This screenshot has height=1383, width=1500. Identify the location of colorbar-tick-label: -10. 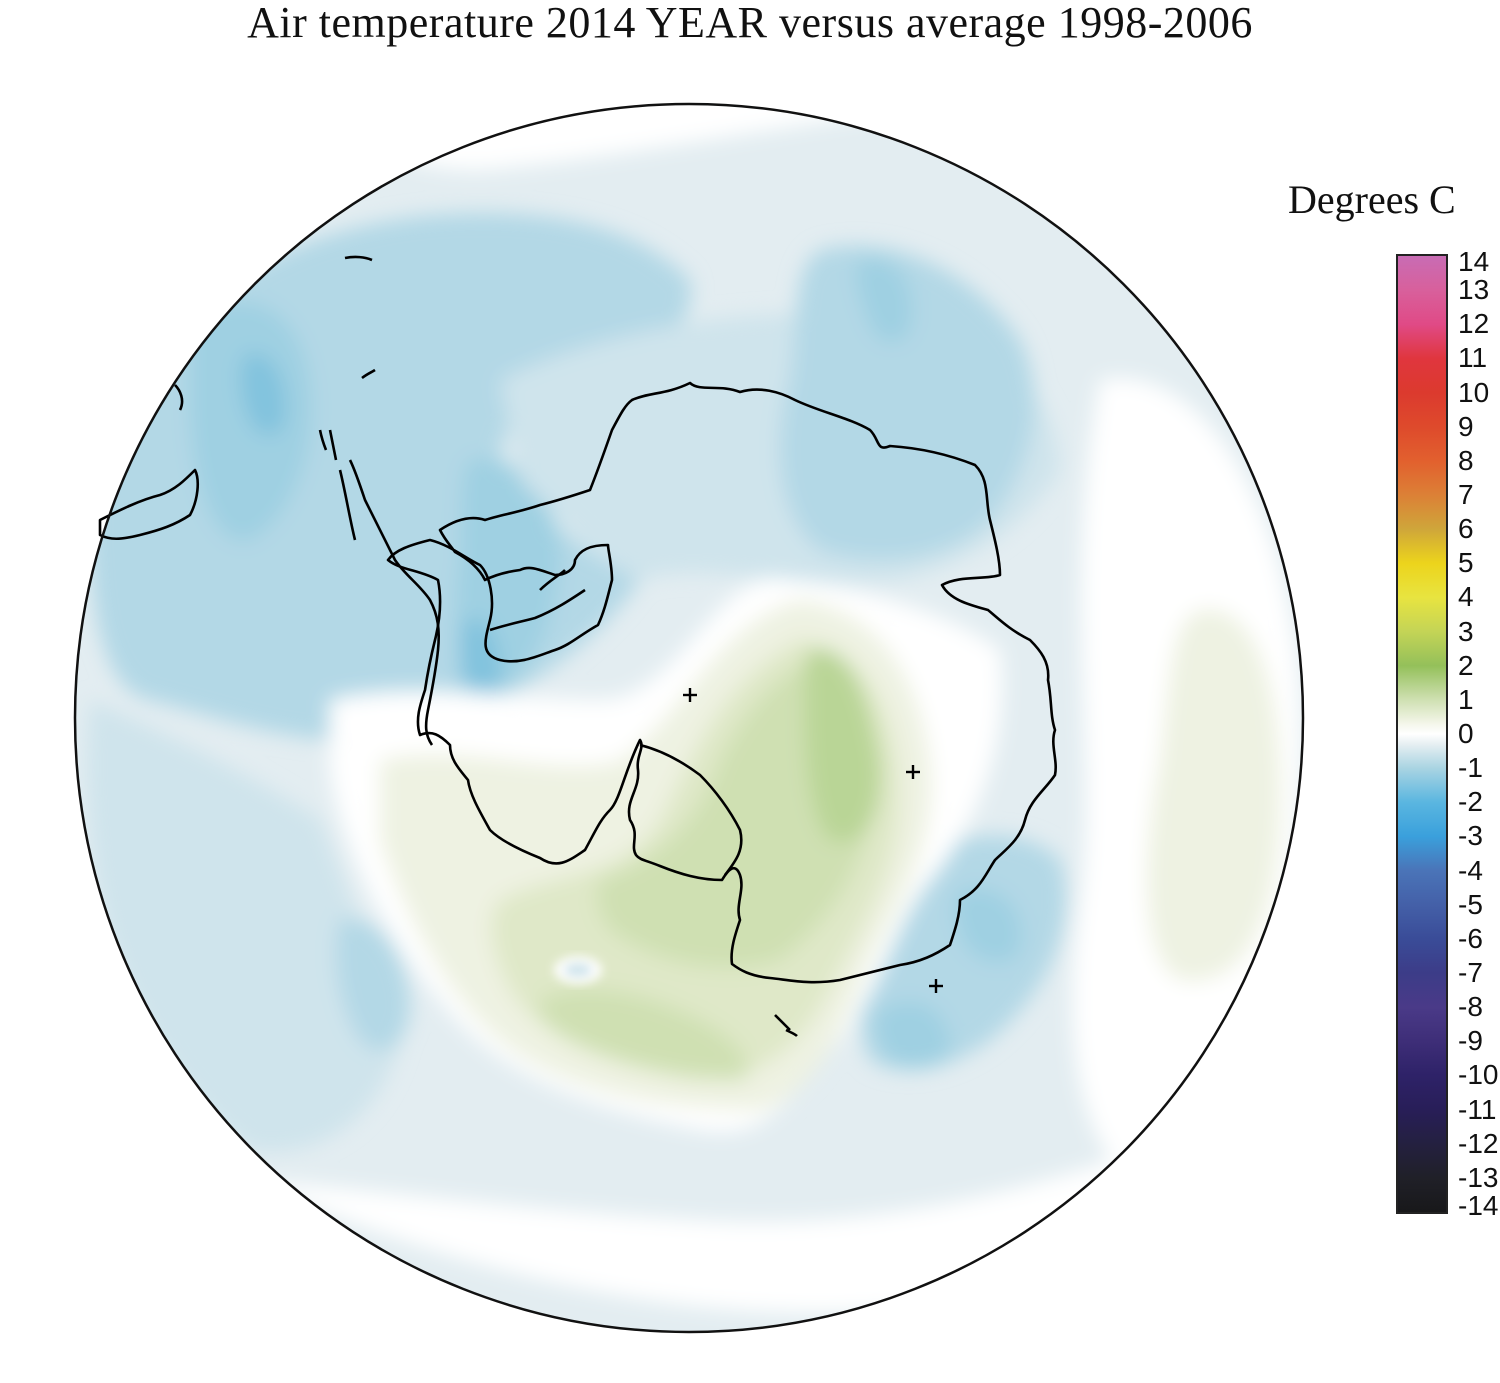
(1478, 1075).